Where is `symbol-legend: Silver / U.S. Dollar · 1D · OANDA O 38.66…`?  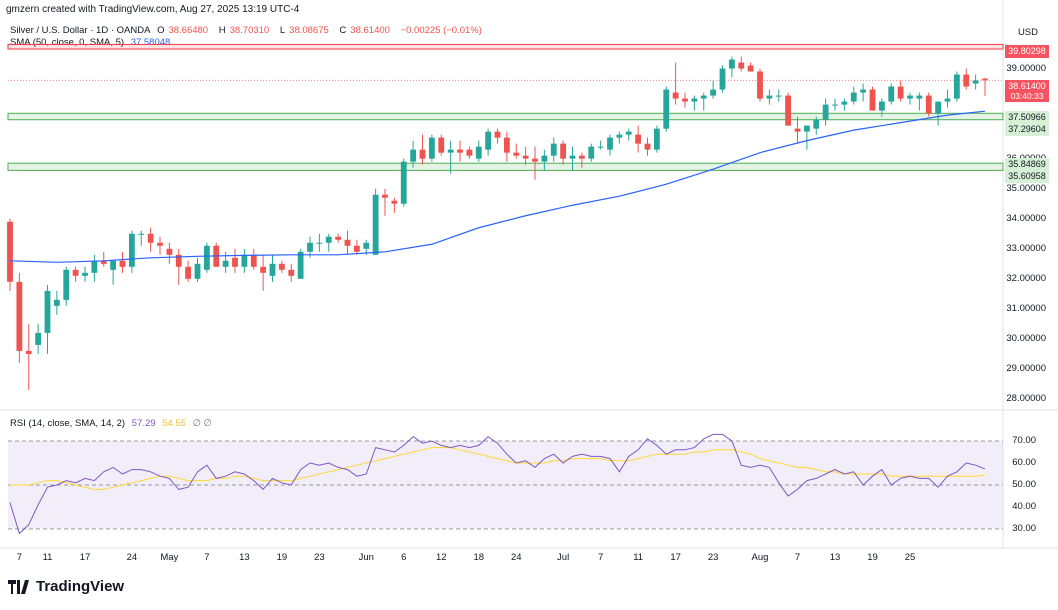
symbol-legend: Silver / U.S. Dollar · 1D · OANDA O 38.66… is located at coordinates (248, 30).